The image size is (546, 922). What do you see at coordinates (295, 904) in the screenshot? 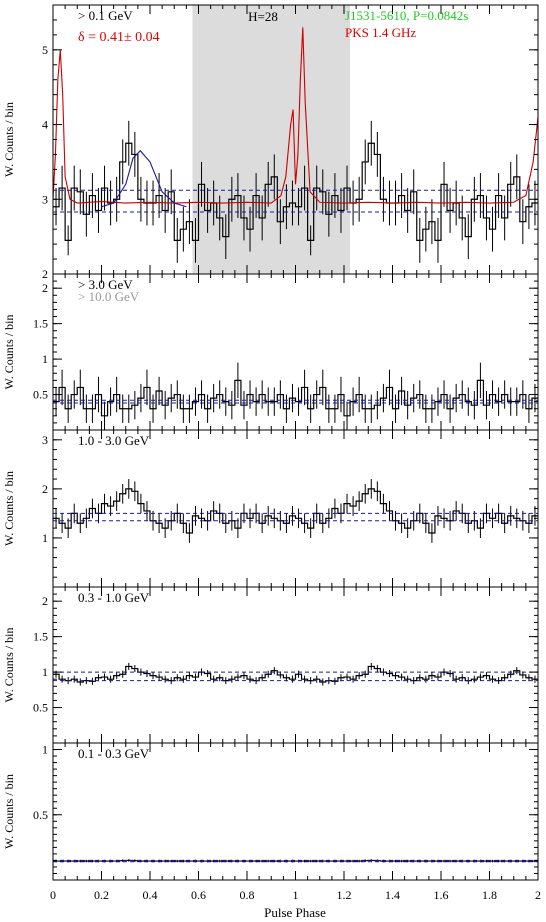
I see `x-axis: Pulse Phase 0 0.2 0.4 0.6 0.8 1 1.2 1.4 1.6 1.8 2` at bounding box center [295, 904].